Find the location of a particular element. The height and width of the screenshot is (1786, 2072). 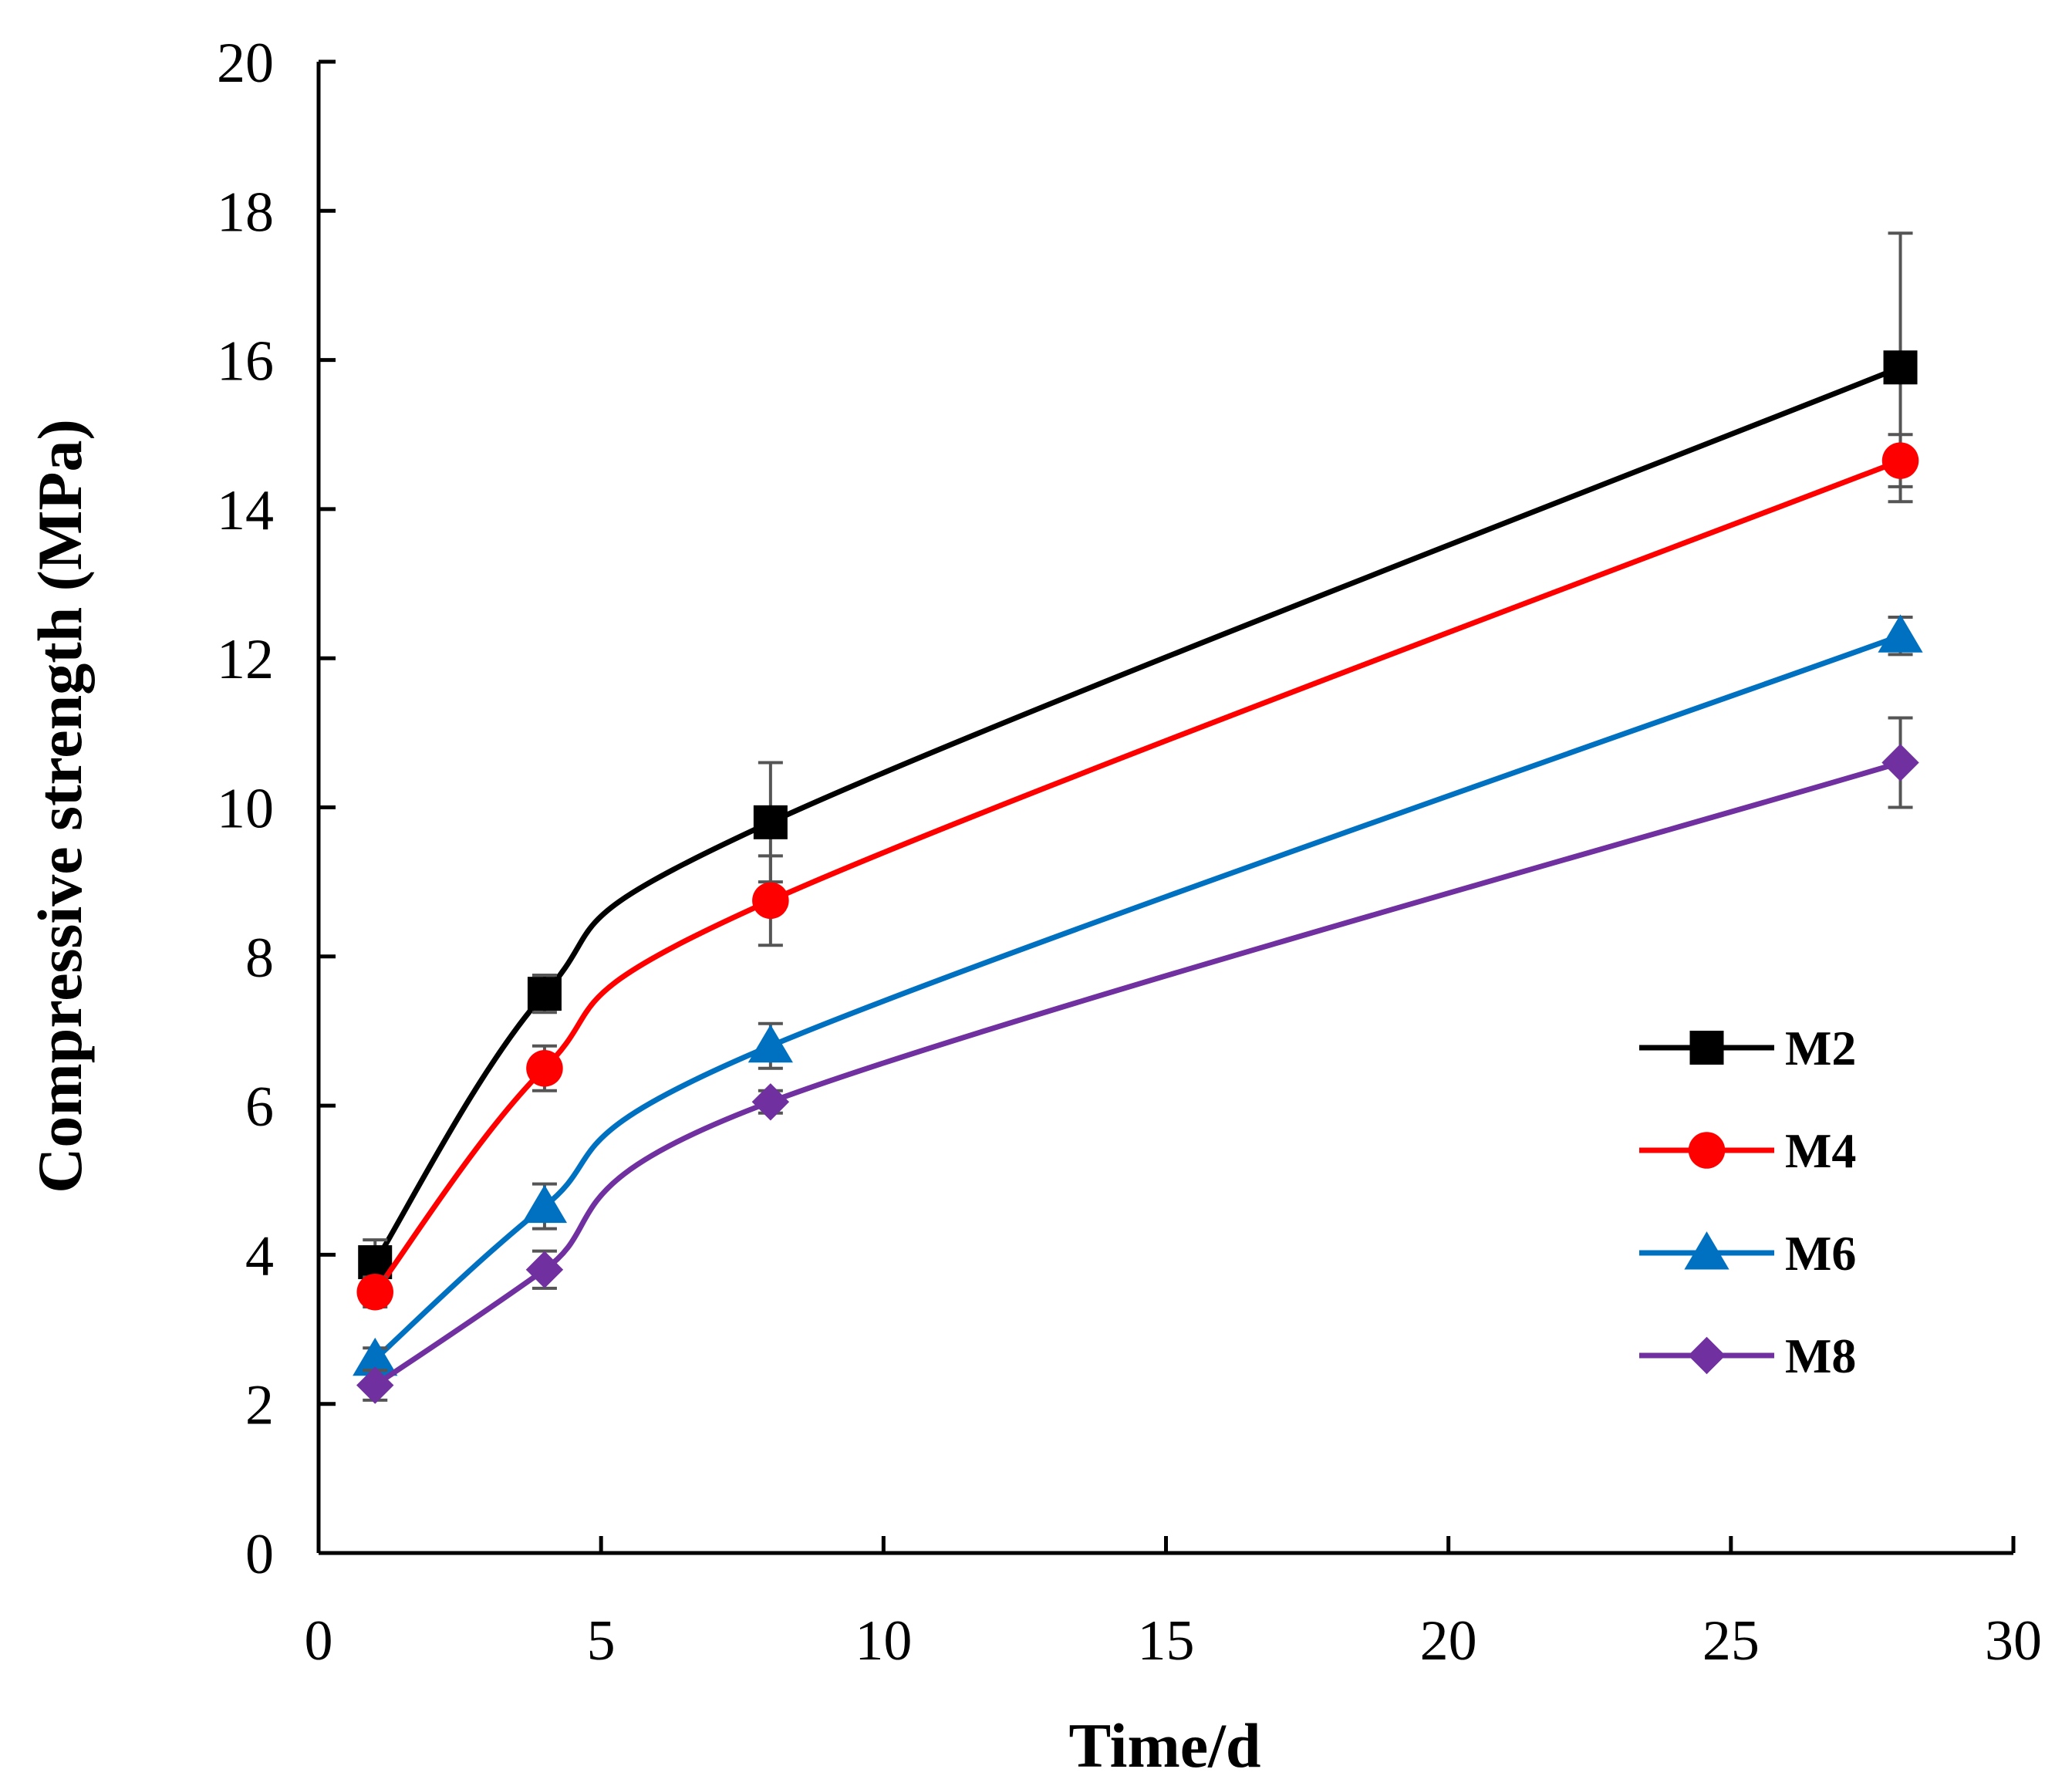

legend-item-m2: M2 is located at coordinates (1747, 1048).